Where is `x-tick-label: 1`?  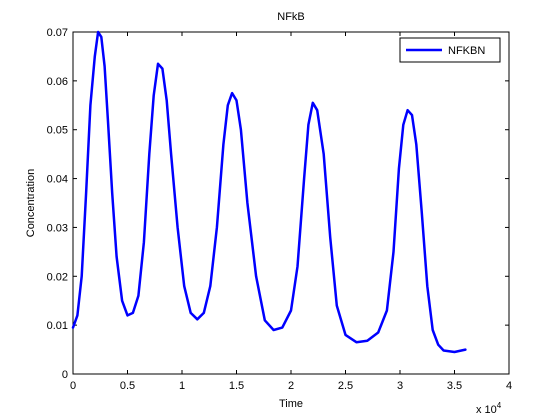
x-tick-label: 1 is located at coordinates (182, 386).